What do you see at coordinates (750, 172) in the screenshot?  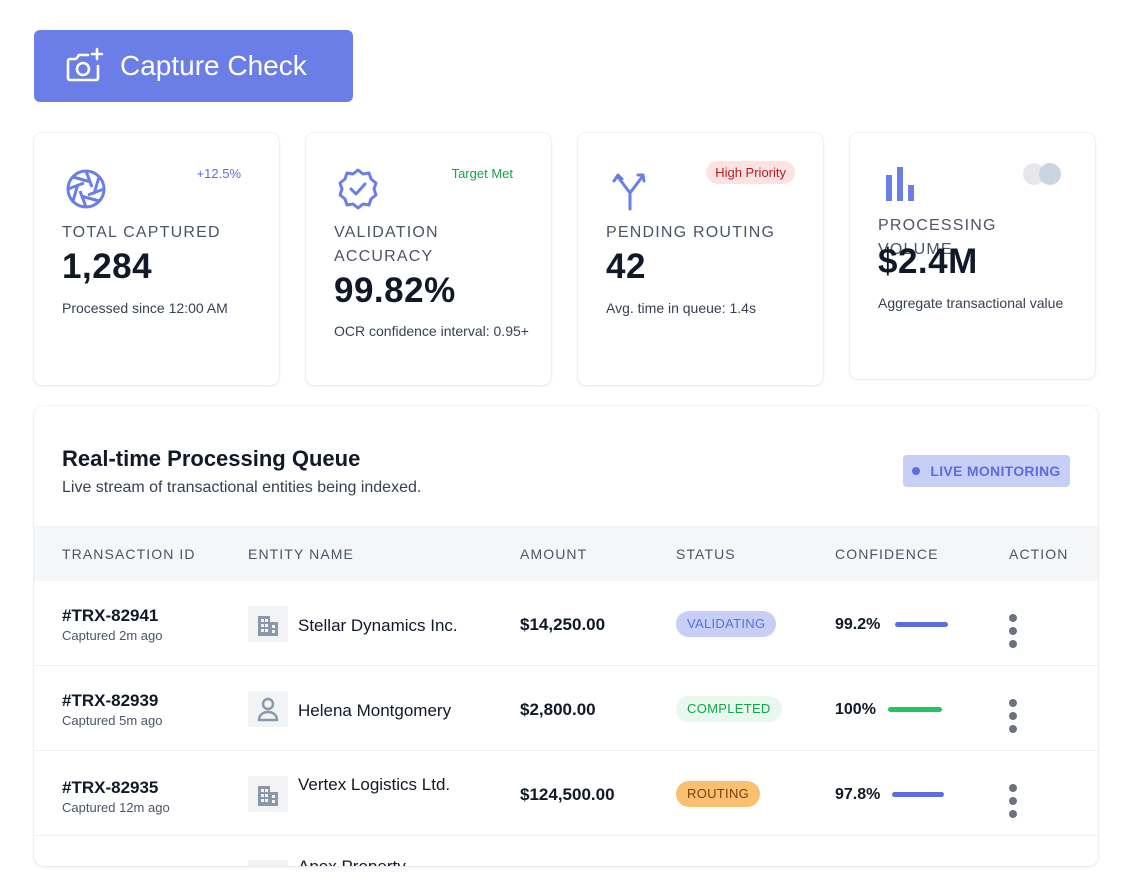 I see `high-priority-badge: High Priority` at bounding box center [750, 172].